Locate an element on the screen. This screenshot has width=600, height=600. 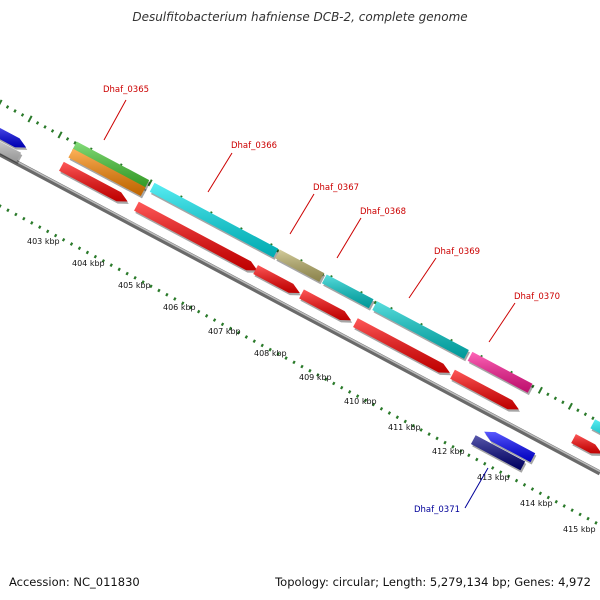
gene-label-dhaf-0366: Dhaf_0366 is located at coordinates (242, 167).